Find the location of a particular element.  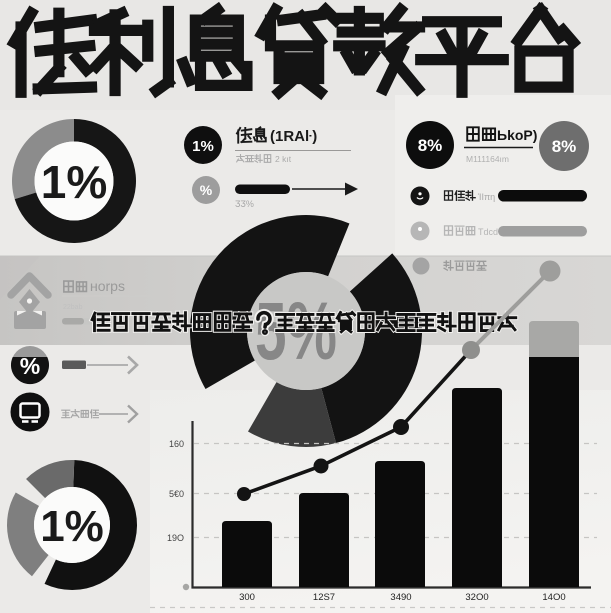

svg-text: 22bab is located at coordinates (73, 307).